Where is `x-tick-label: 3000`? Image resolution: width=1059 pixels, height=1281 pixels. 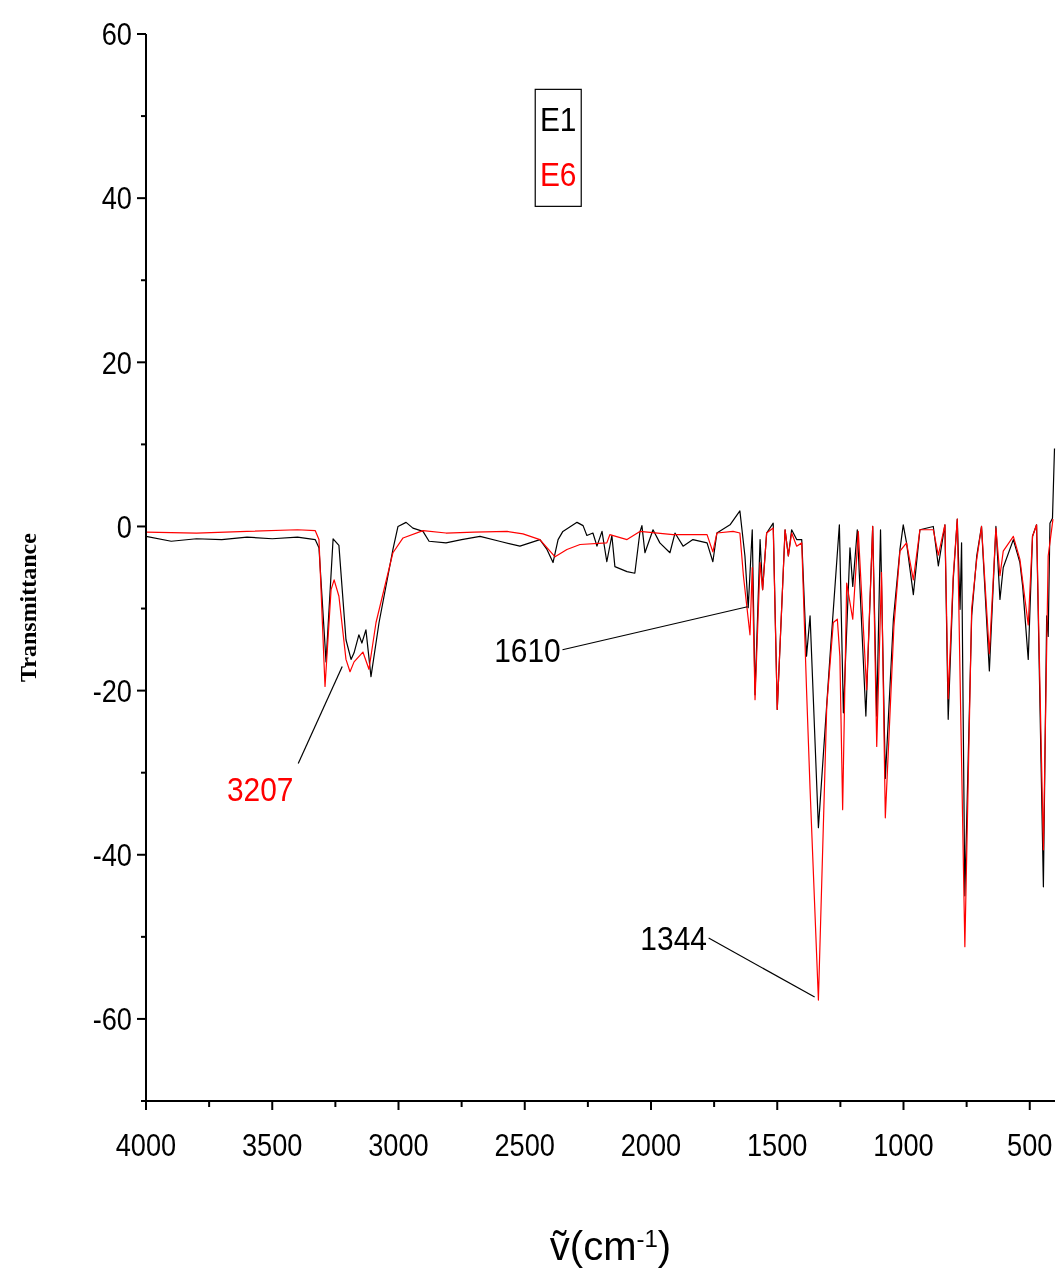 x-tick-label: 3000 is located at coordinates (398, 1144).